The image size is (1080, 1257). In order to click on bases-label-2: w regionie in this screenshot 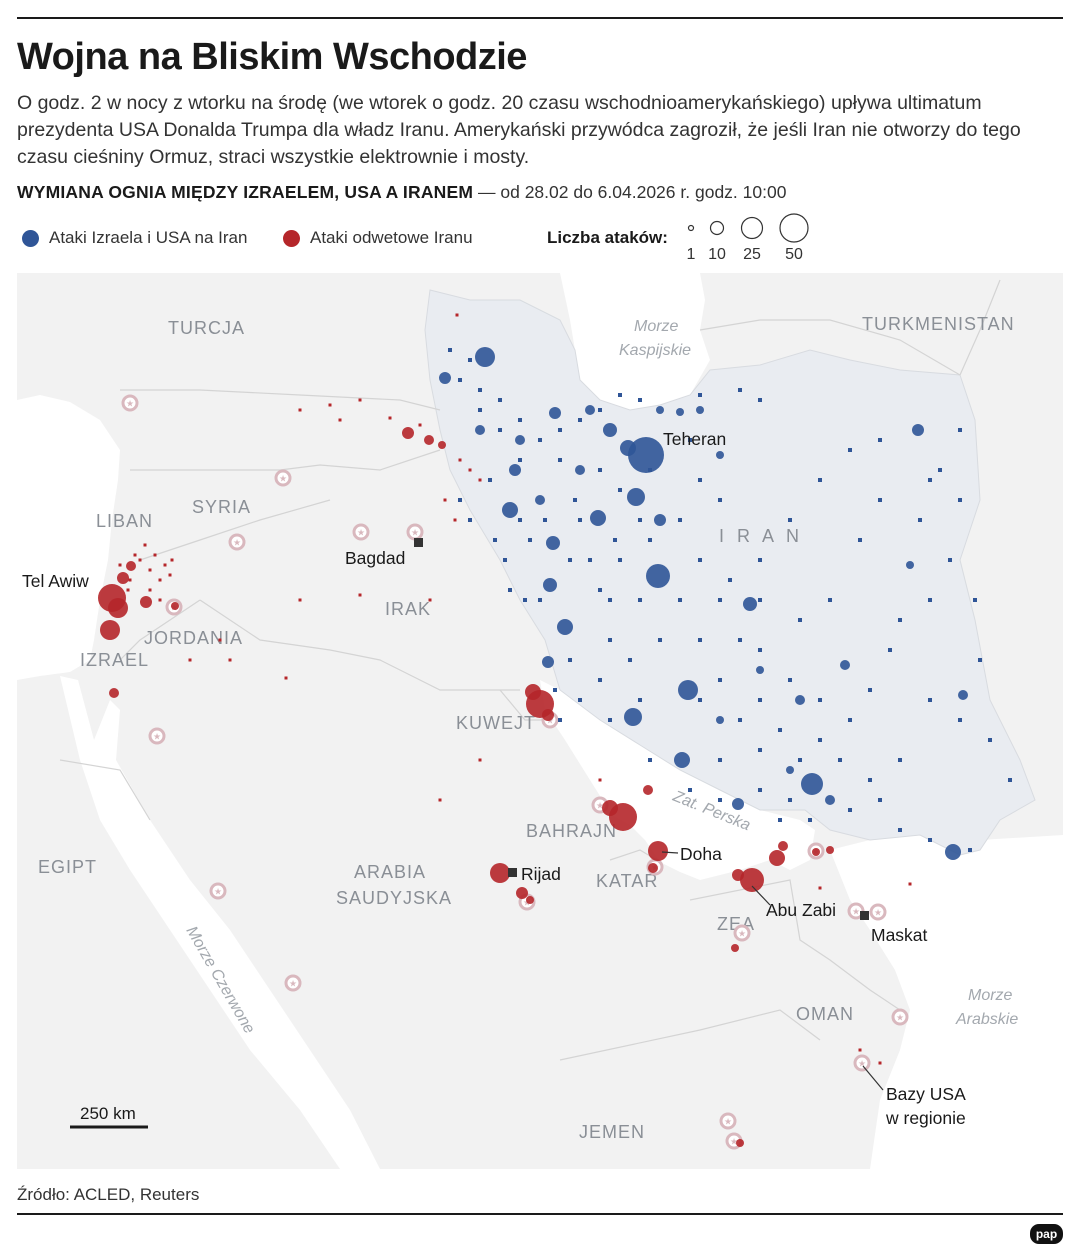, I will do `click(925, 1118)`.